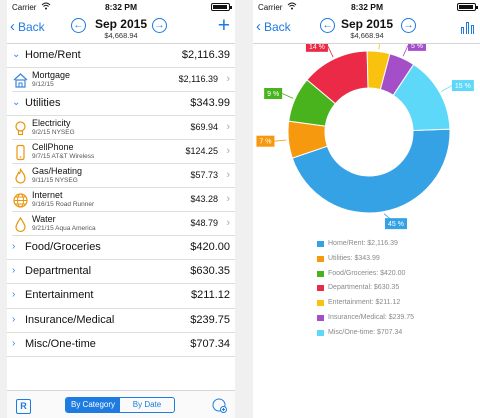 The image size is (480, 418). Describe the element at coordinates (363, 243) in the screenshot. I see `legend-label: Home/Rent: $2,116.39` at that location.